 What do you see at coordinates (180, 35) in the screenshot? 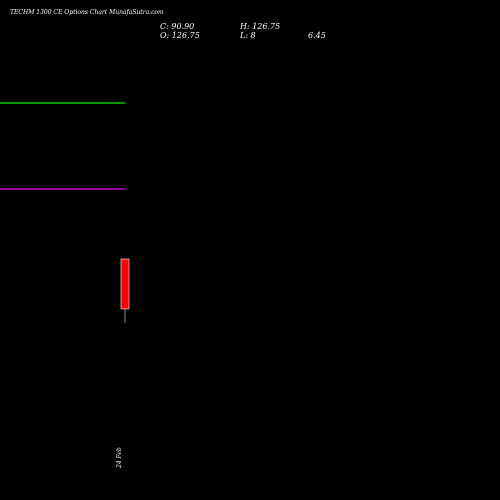
I see `open-value: O: 126.75` at bounding box center [180, 35].